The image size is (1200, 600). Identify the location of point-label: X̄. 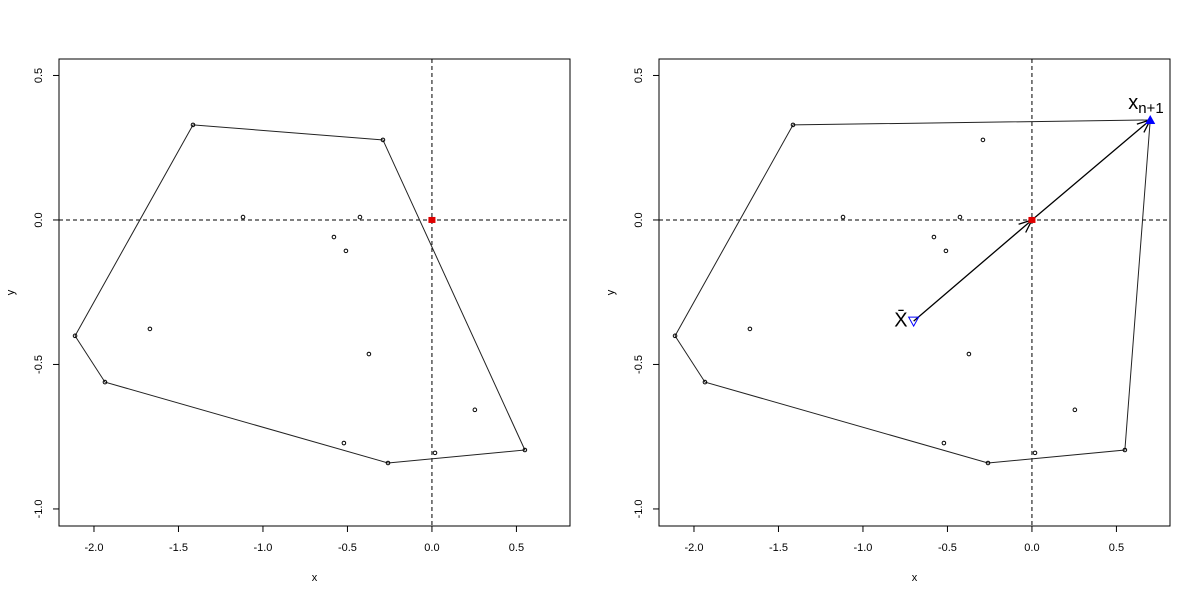
(900, 319).